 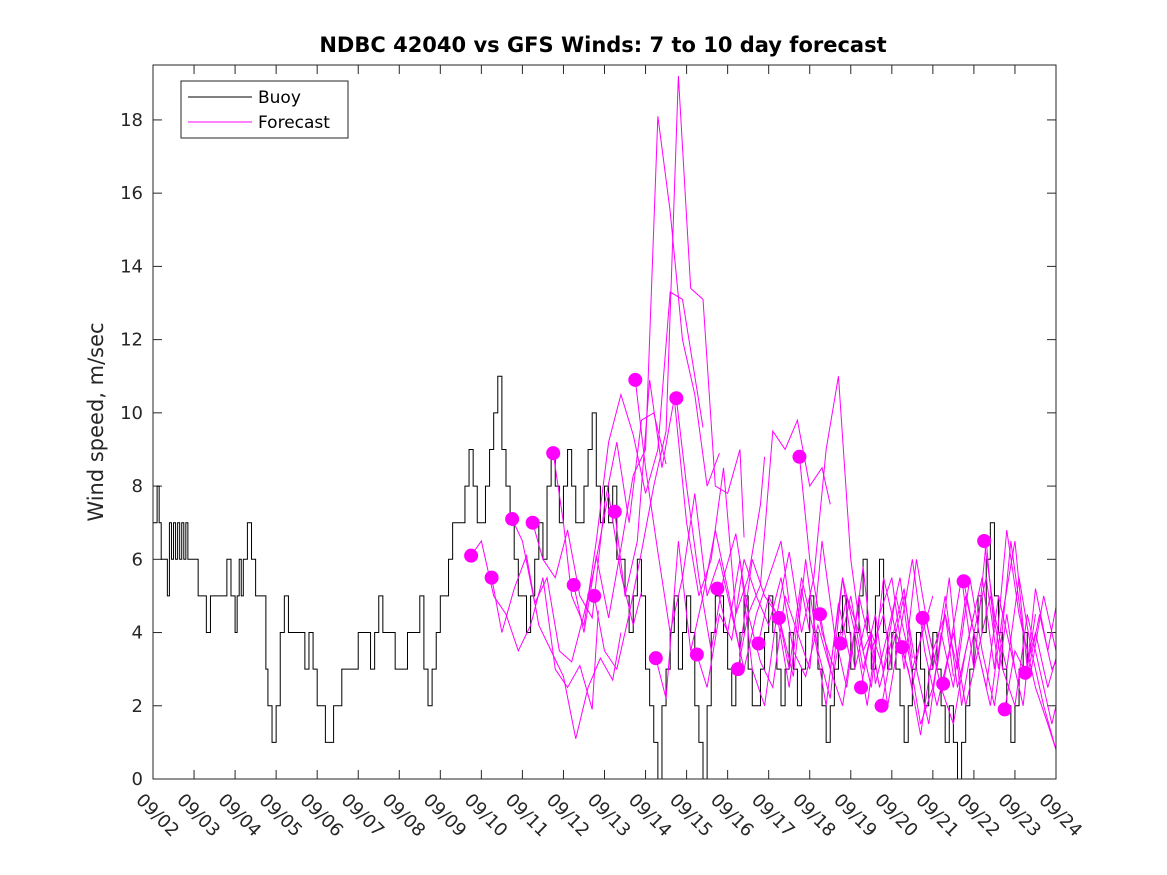 I want to click on y-tick-label: 10, so click(x=131, y=413).